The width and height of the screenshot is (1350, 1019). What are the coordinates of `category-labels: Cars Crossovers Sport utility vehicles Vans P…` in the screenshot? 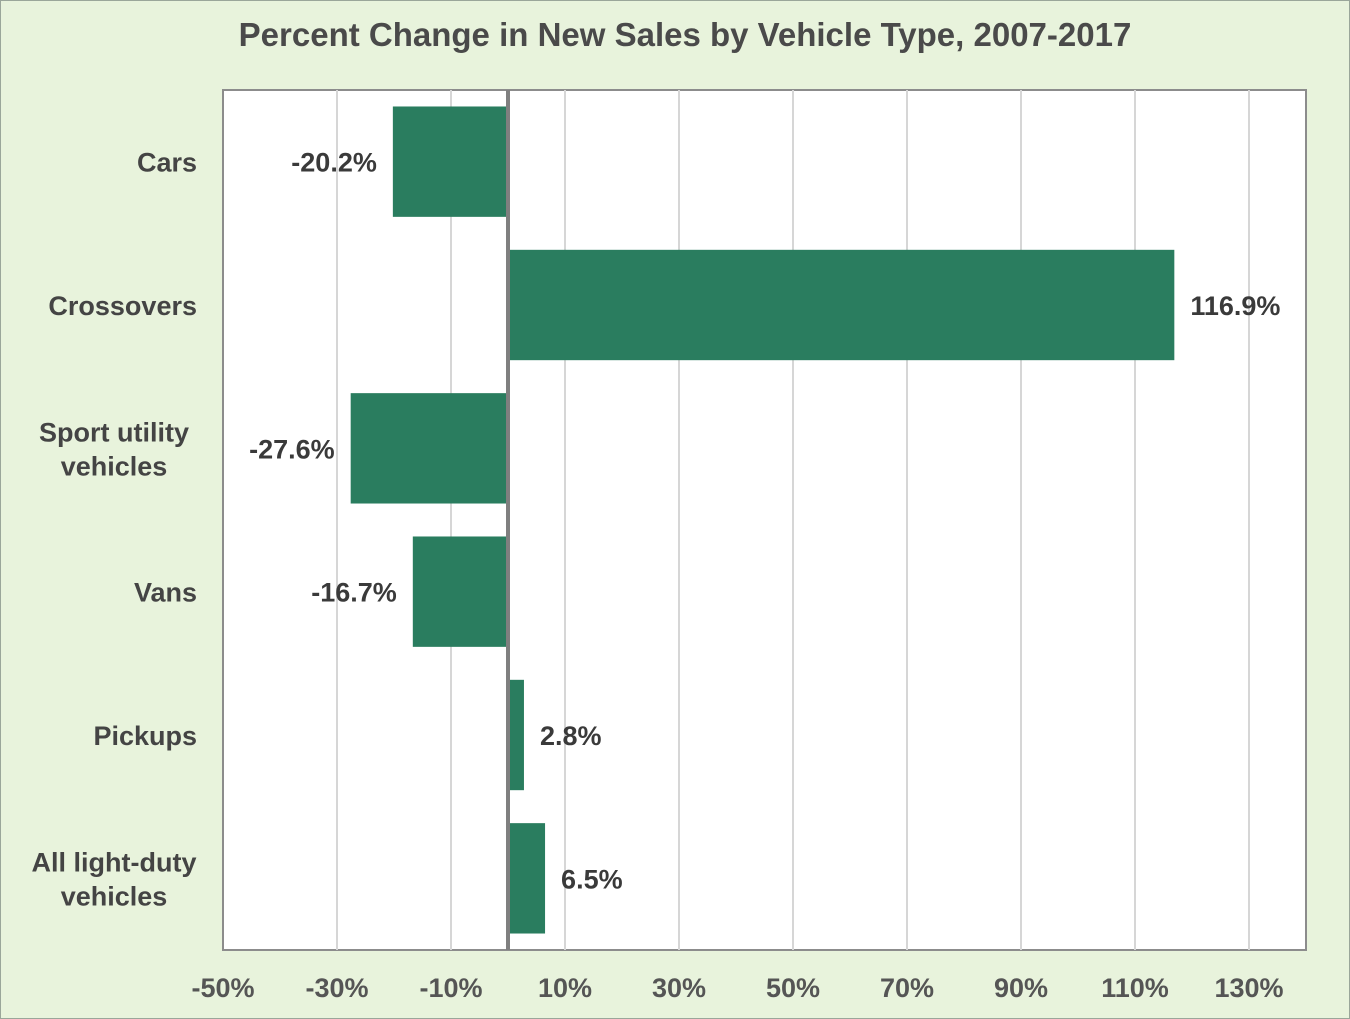 It's located at (114, 530).